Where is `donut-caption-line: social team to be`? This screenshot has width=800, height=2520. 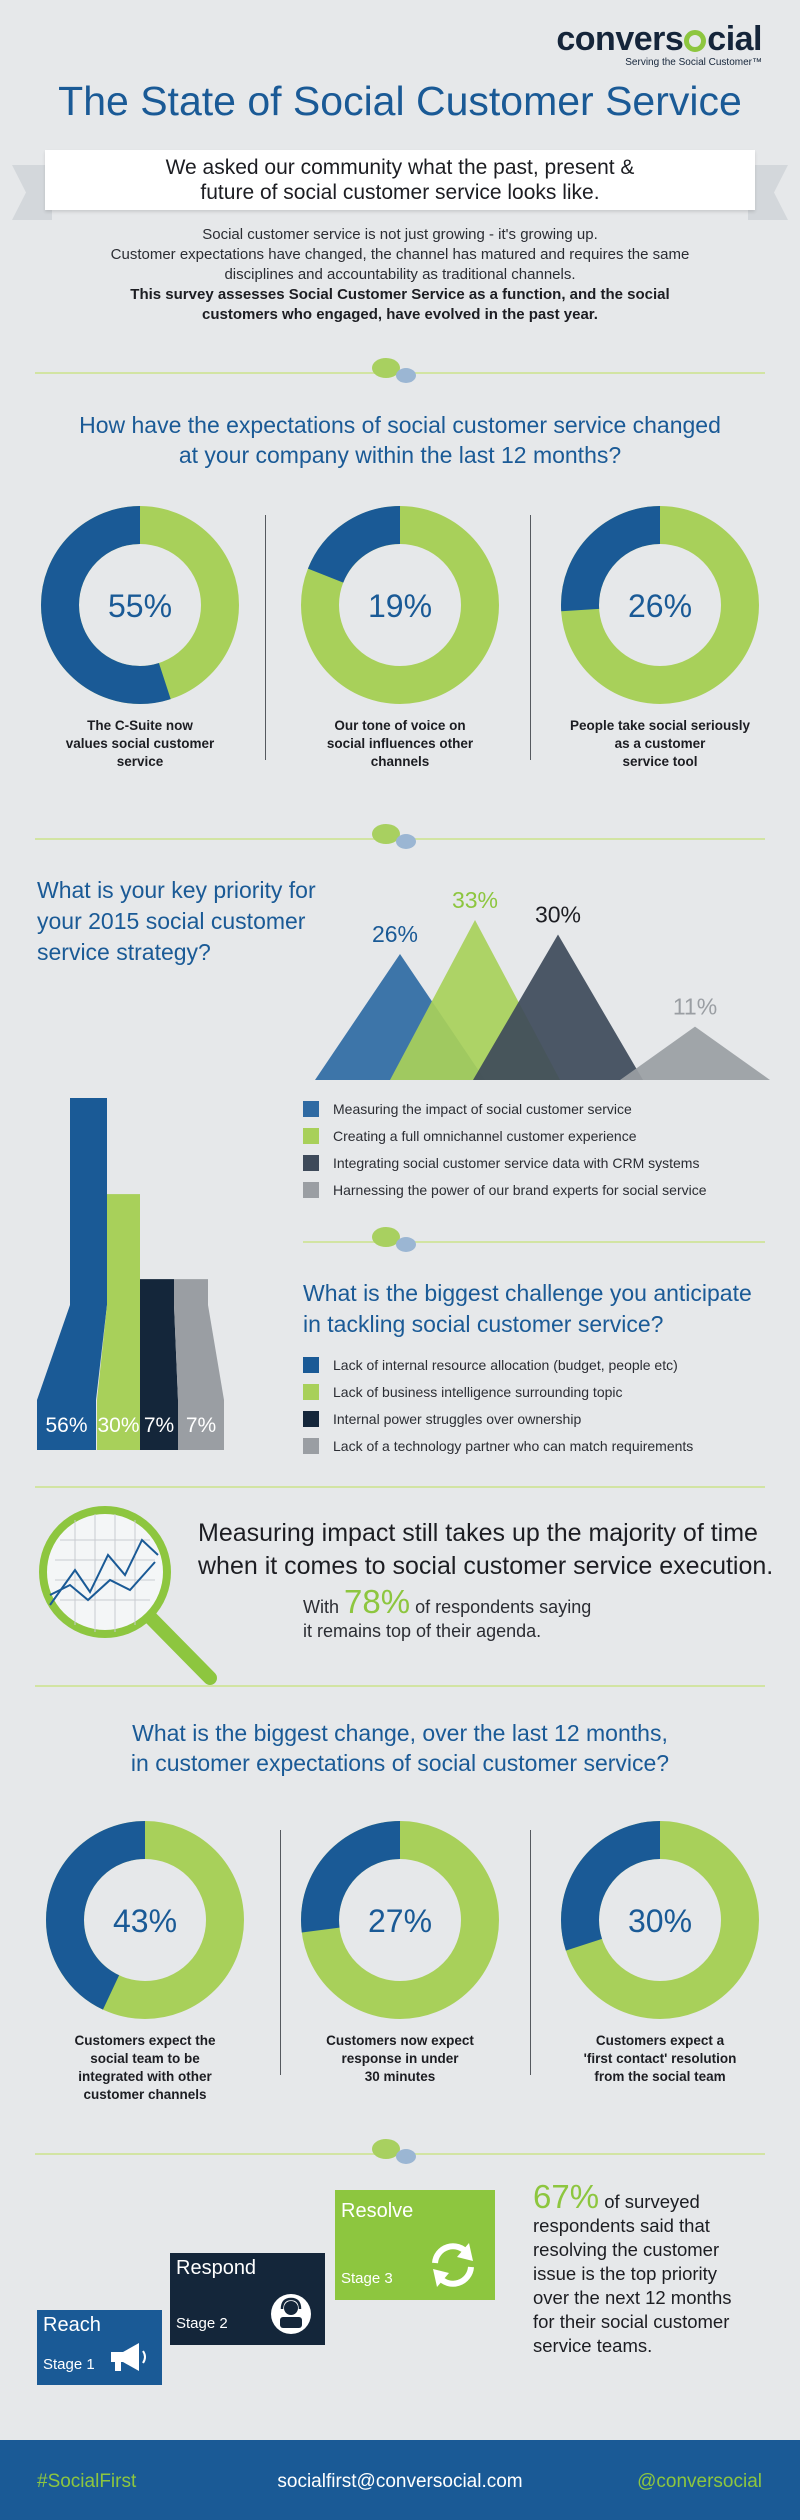 donut-caption-line: social team to be is located at coordinates (145, 2058).